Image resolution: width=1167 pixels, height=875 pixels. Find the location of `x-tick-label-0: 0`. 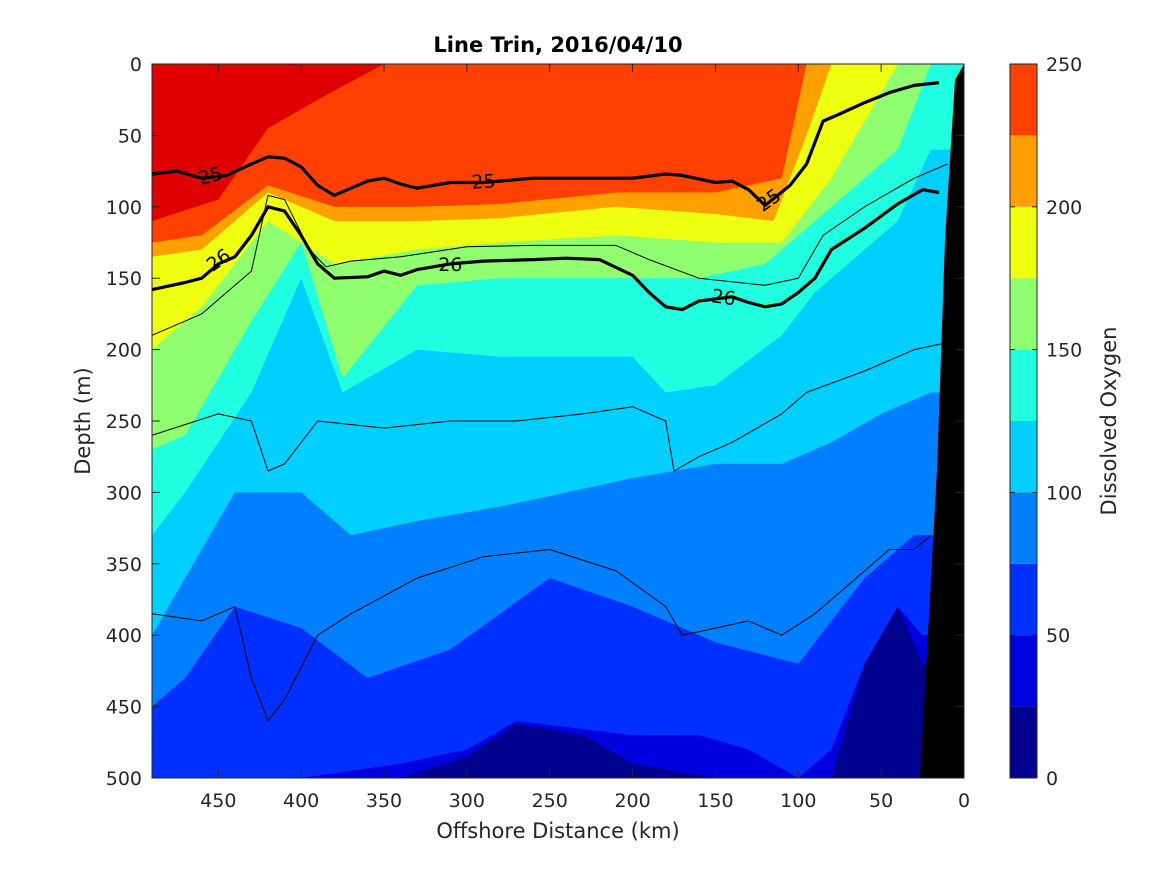

x-tick-label-0: 0 is located at coordinates (964, 801).